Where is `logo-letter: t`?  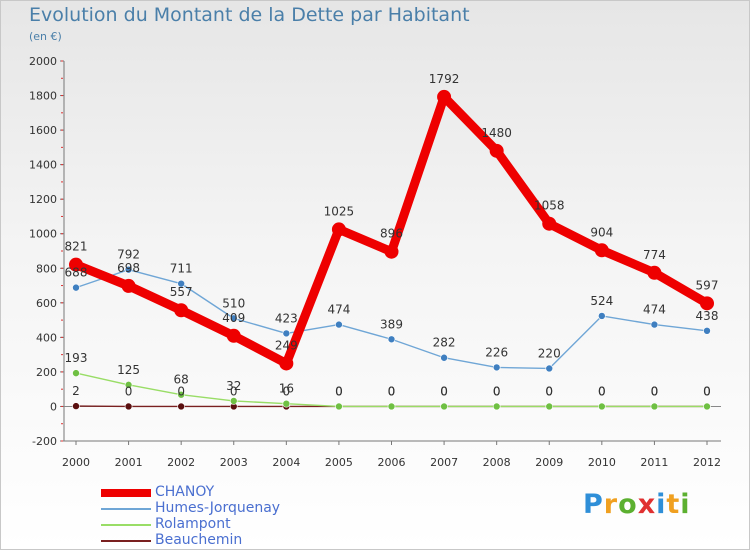 logo-letter: t is located at coordinates (673, 504).